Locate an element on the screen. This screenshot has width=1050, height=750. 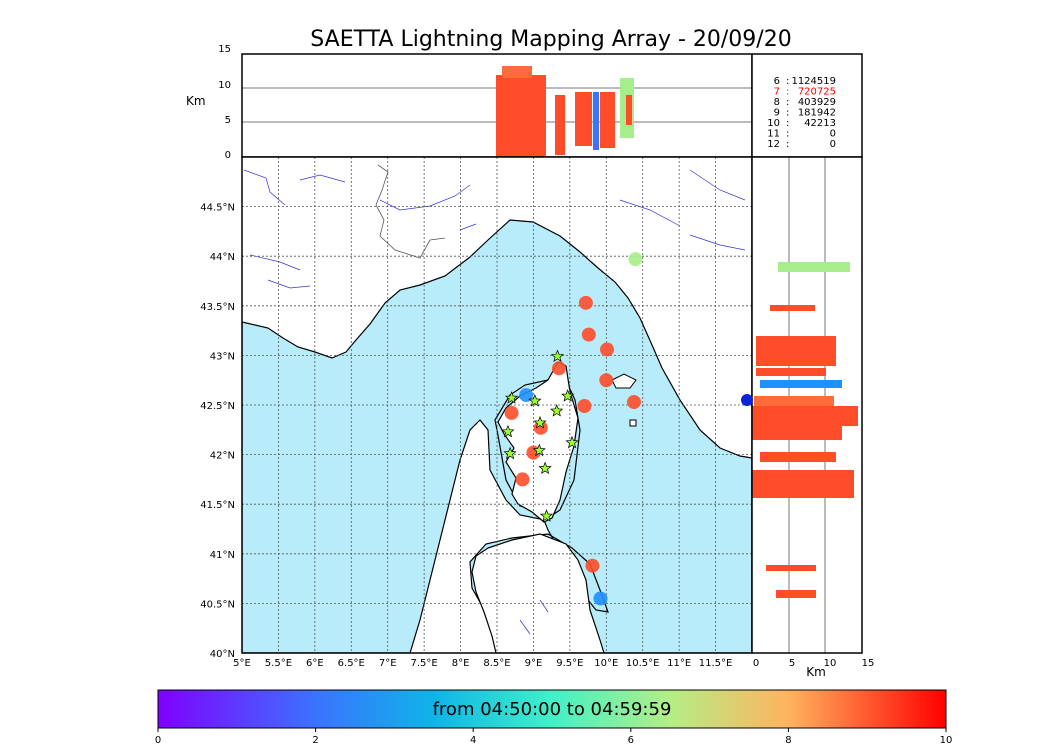
longitude-tick-label: 5°E is located at coordinates (242, 663).